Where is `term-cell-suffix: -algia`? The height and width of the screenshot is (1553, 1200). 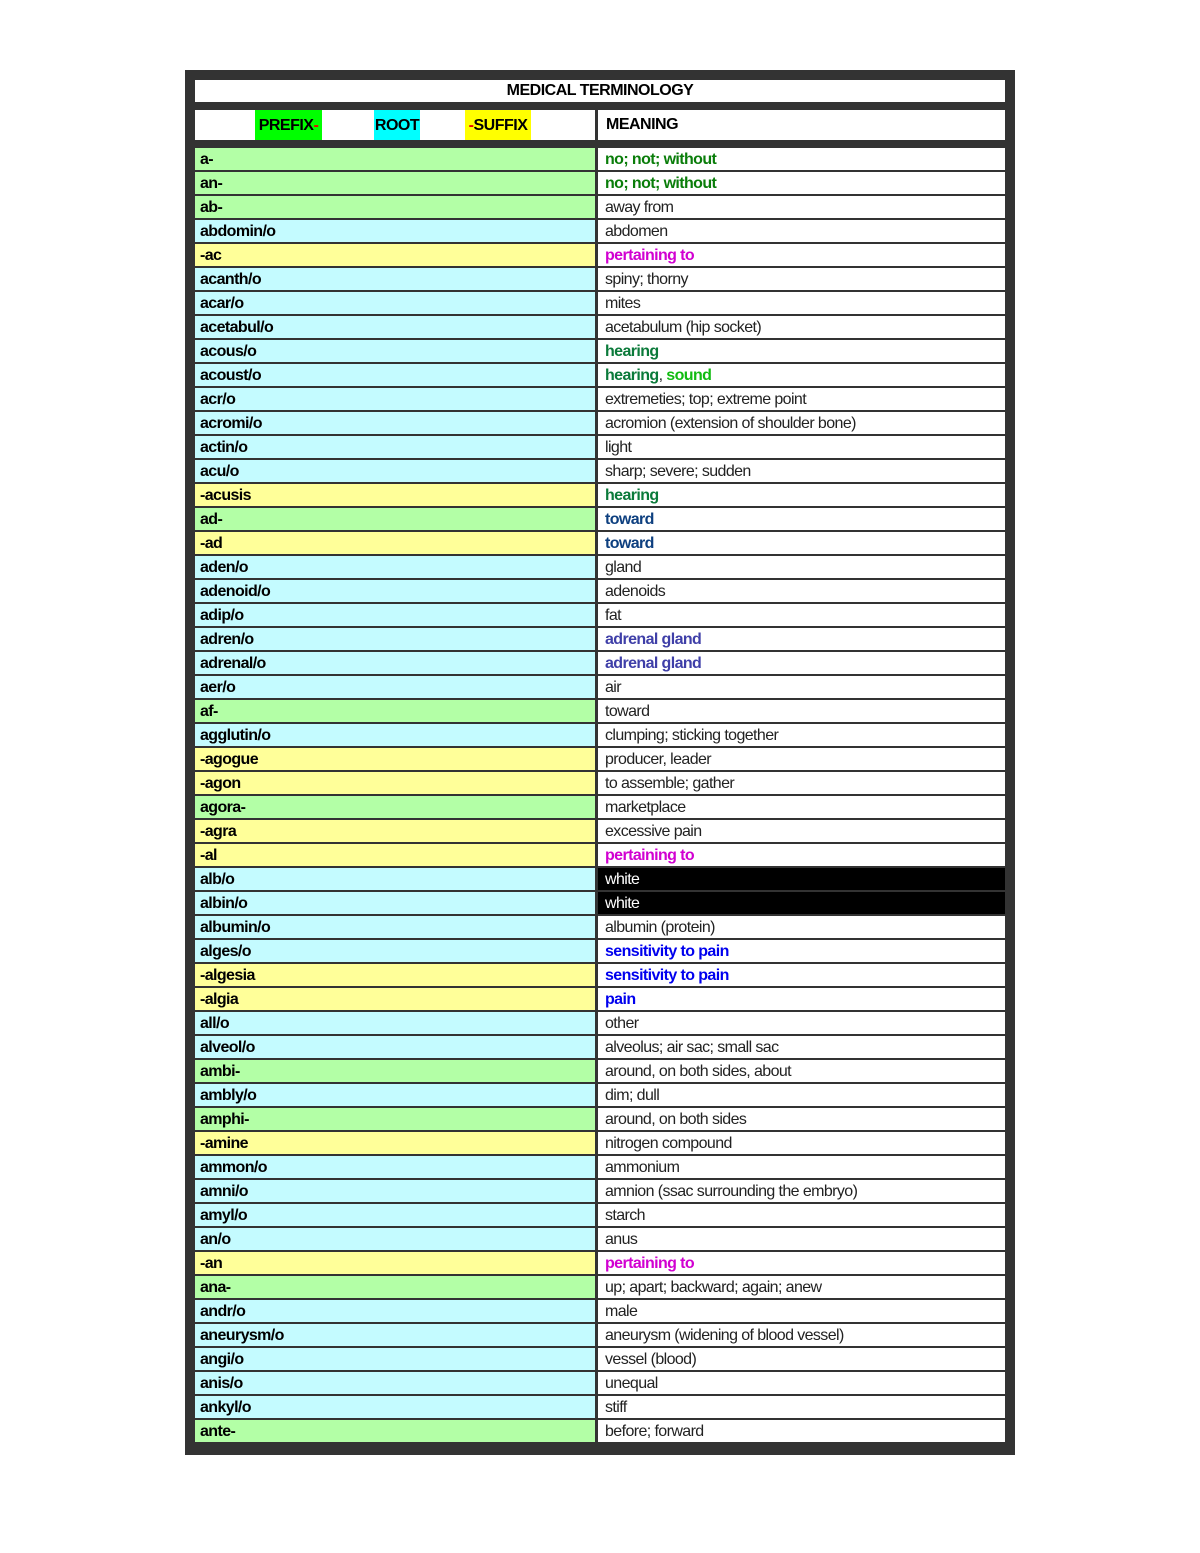
term-cell-suffix: -algia is located at coordinates (395, 999).